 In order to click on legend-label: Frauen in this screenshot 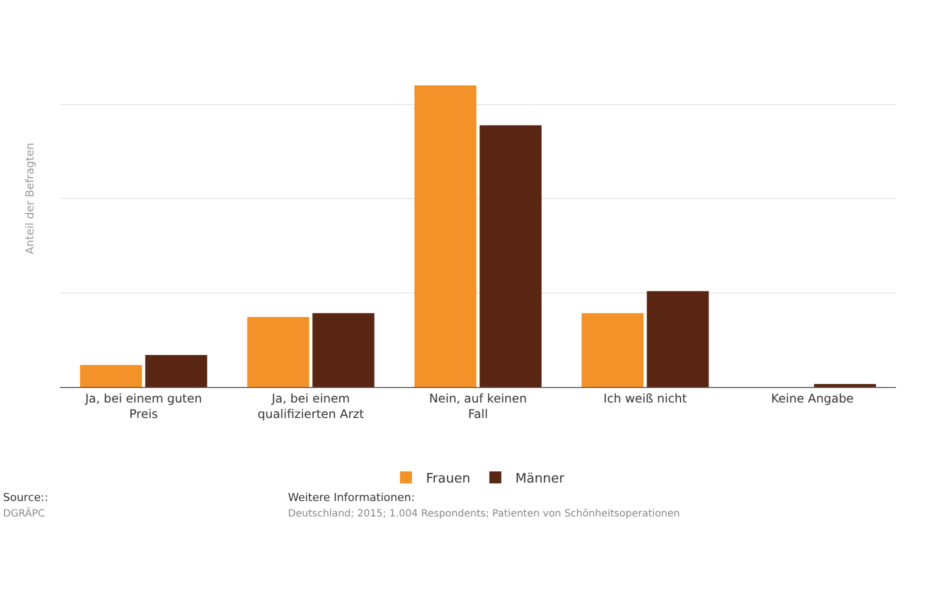, I will do `click(448, 478)`.